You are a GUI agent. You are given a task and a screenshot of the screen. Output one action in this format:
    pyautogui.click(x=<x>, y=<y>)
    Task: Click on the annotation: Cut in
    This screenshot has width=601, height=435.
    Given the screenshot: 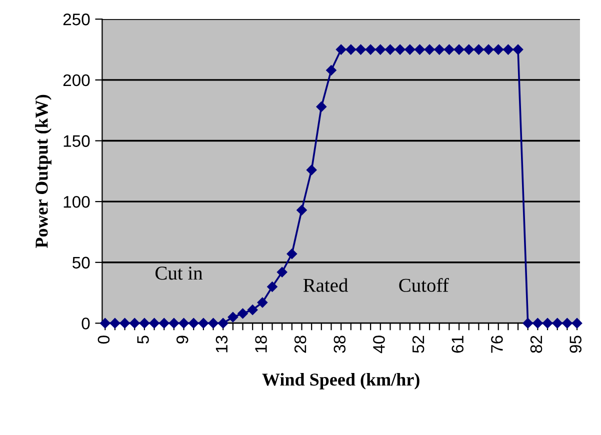 What is the action you would take?
    pyautogui.click(x=179, y=273)
    